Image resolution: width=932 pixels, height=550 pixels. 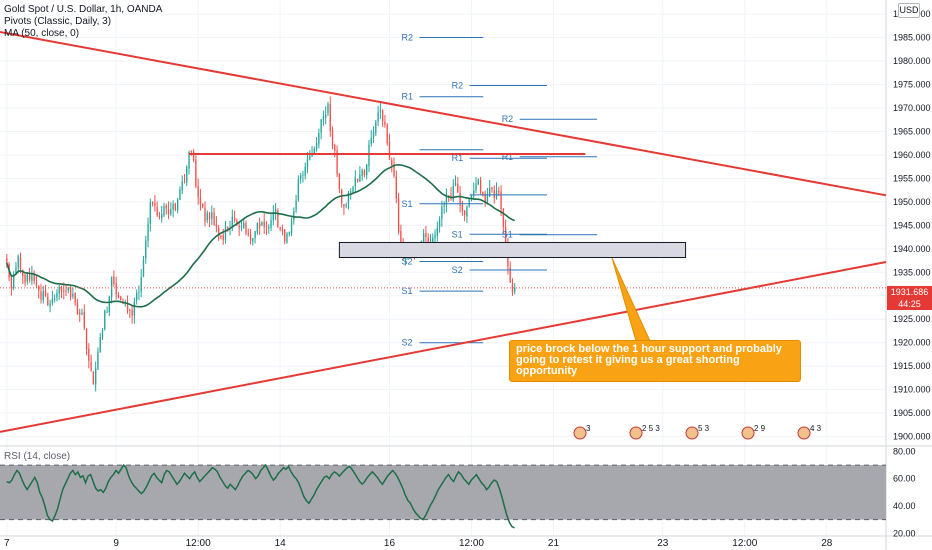 I want to click on rsi-pane, so click(x=443, y=496).